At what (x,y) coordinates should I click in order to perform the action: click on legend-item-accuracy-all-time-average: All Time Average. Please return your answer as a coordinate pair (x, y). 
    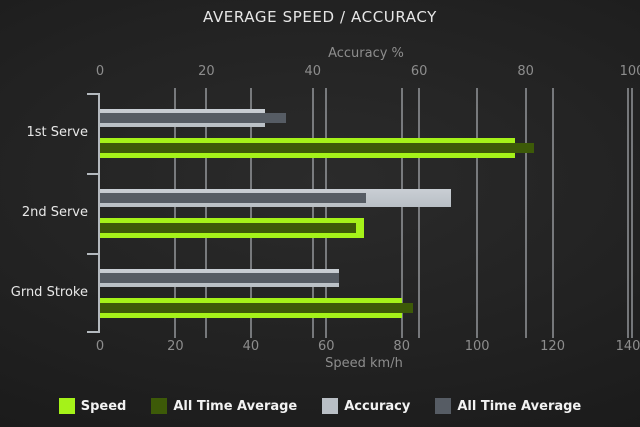
    Looking at the image, I should click on (508, 406).